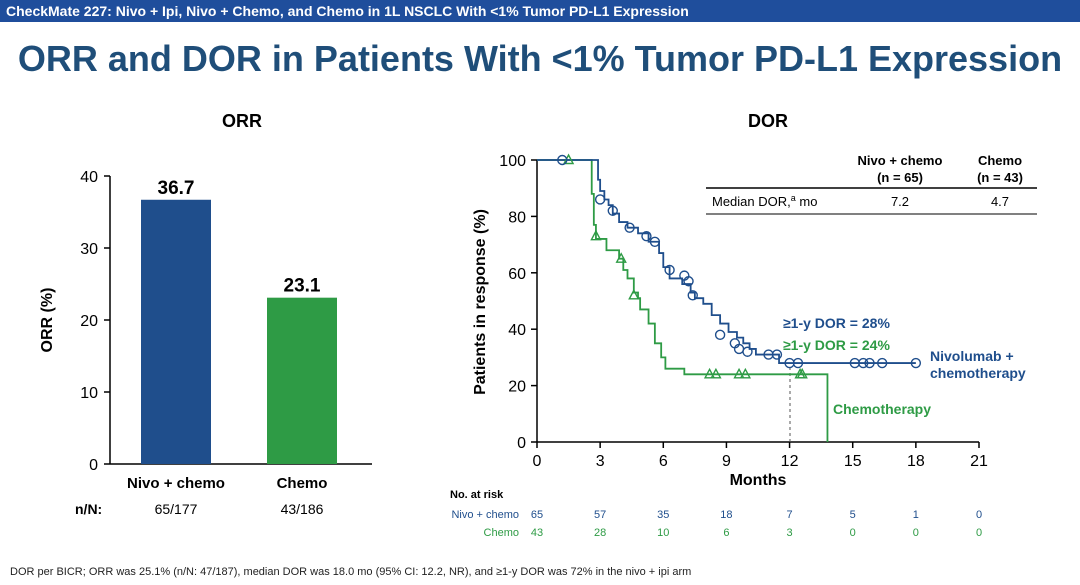  What do you see at coordinates (600, 461) in the screenshot?
I see `dor-x-tick-label: 3` at bounding box center [600, 461].